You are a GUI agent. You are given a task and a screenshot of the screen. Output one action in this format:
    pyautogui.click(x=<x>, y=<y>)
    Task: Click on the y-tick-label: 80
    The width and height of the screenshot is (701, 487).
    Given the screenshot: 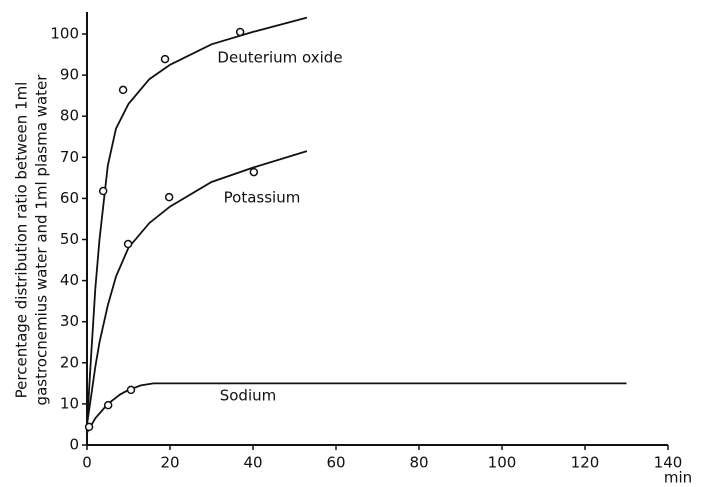 What is the action you would take?
    pyautogui.click(x=69, y=116)
    